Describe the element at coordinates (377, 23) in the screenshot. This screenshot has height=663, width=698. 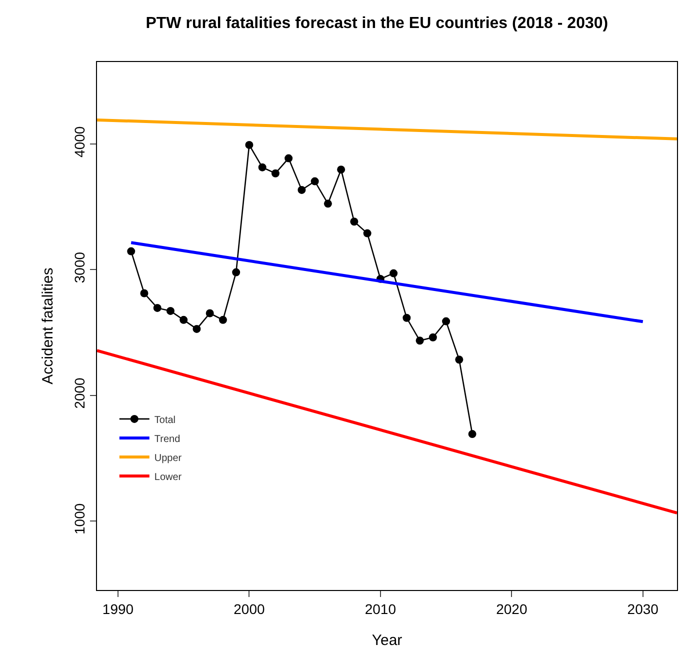
I see `chart-title: PTW rural fatalities forecast in the EU countries (2018 - 2030)` at that location.